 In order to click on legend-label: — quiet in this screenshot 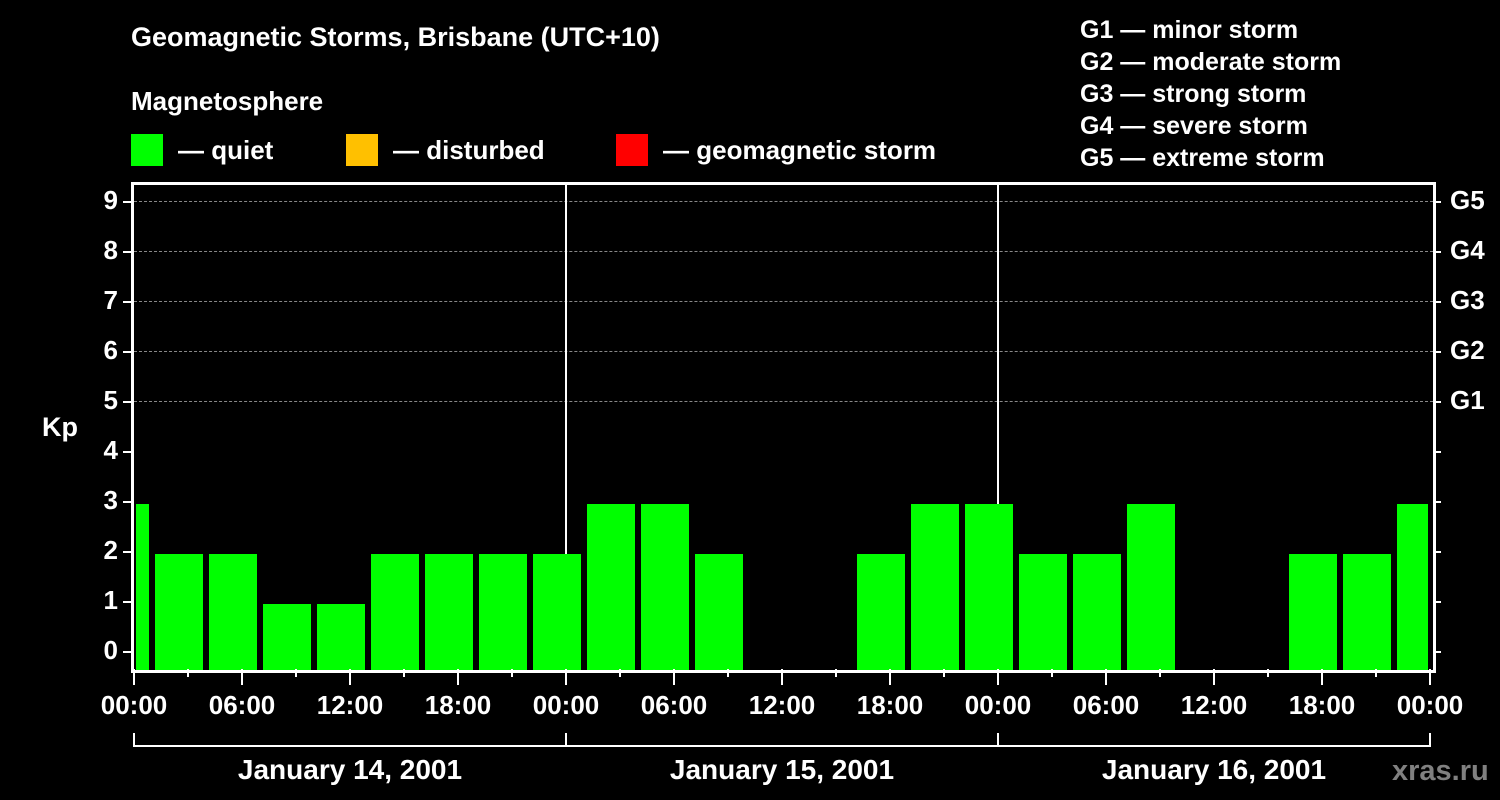, I will do `click(226, 149)`.